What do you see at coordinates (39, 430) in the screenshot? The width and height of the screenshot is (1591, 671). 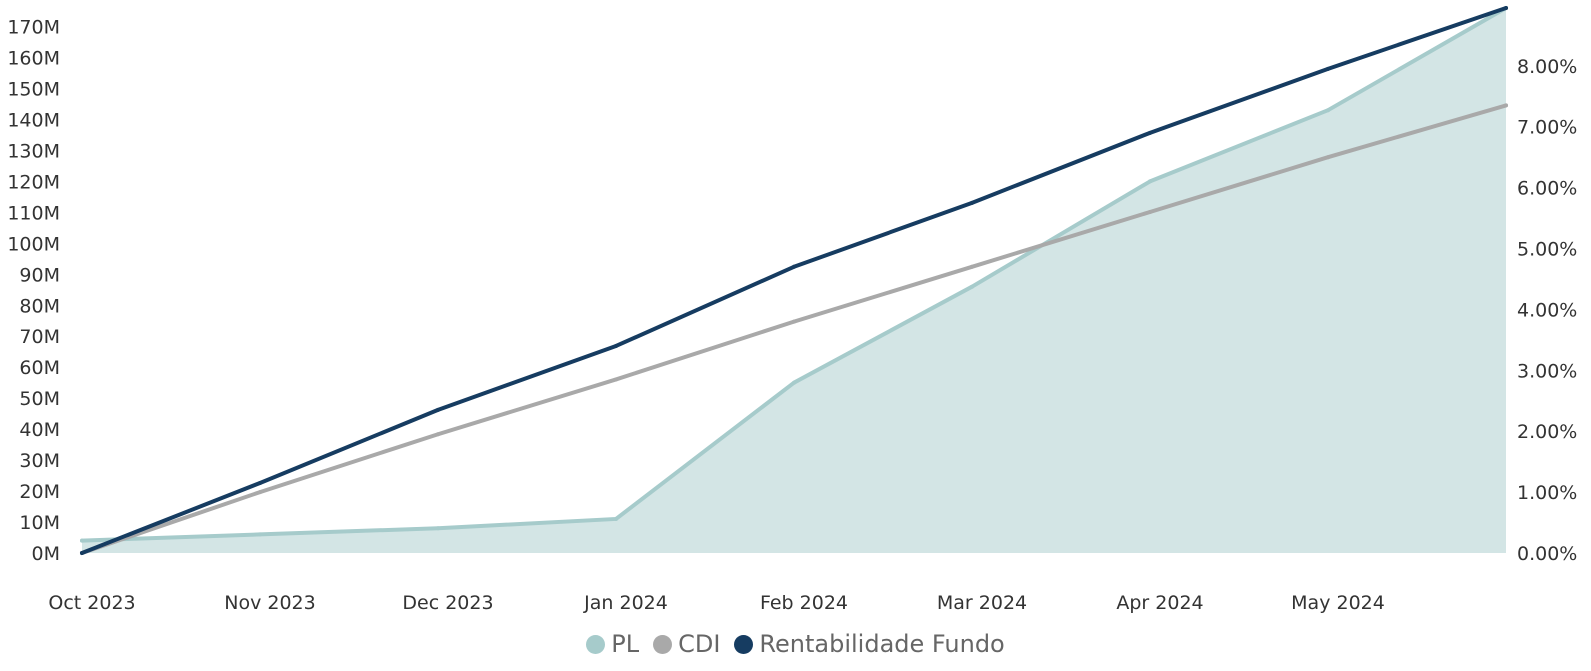 I see `left-y-tick-label: 40M` at bounding box center [39, 430].